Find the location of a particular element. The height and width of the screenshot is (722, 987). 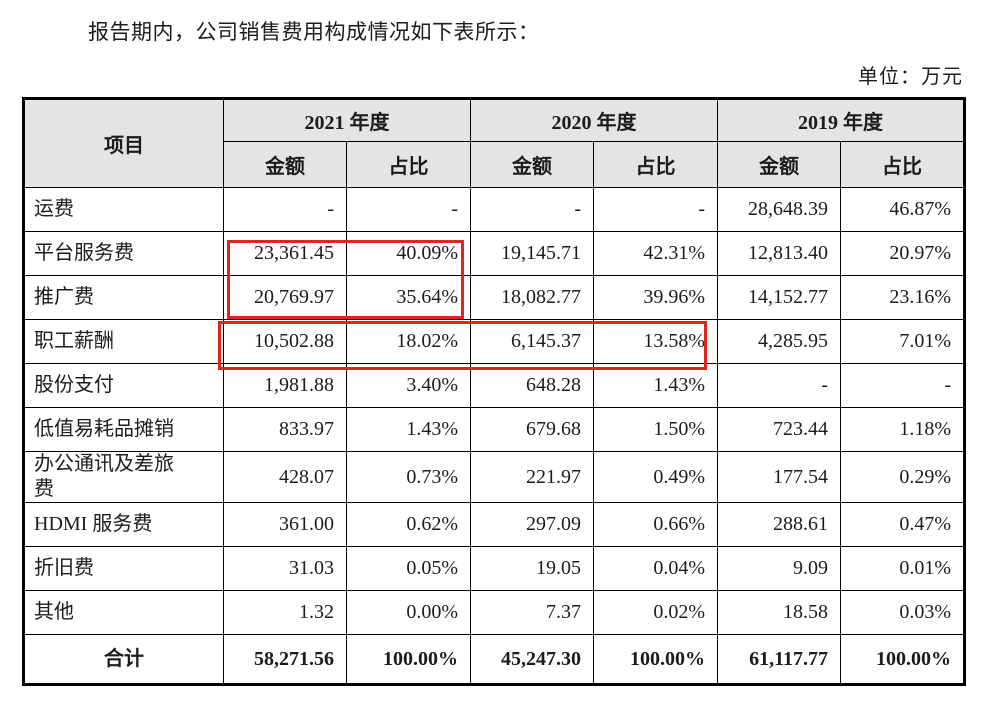

cell-value: 0.66% is located at coordinates (655, 524).